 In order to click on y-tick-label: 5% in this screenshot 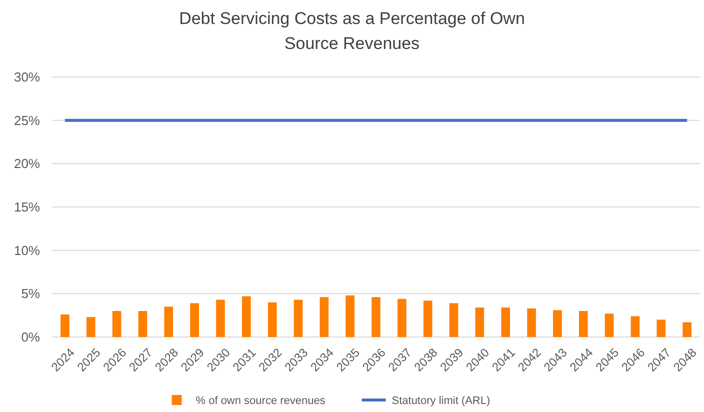, I will do `click(30, 294)`.